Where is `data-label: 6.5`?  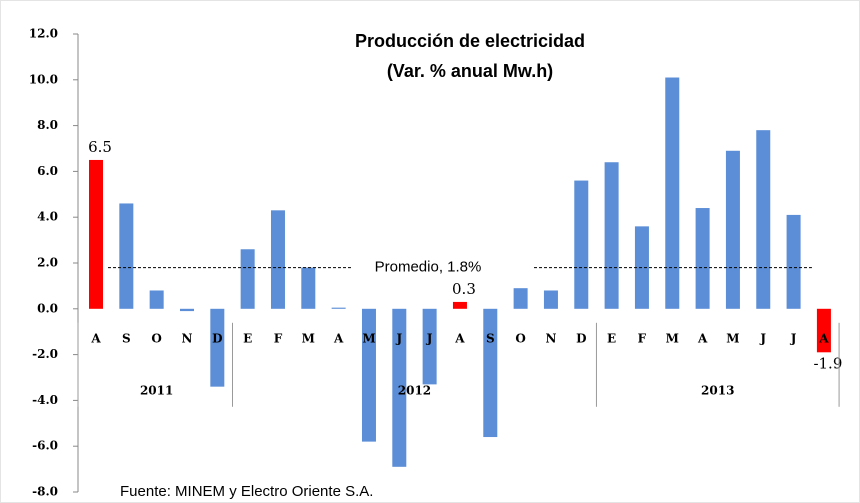 data-label: 6.5 is located at coordinates (100, 147).